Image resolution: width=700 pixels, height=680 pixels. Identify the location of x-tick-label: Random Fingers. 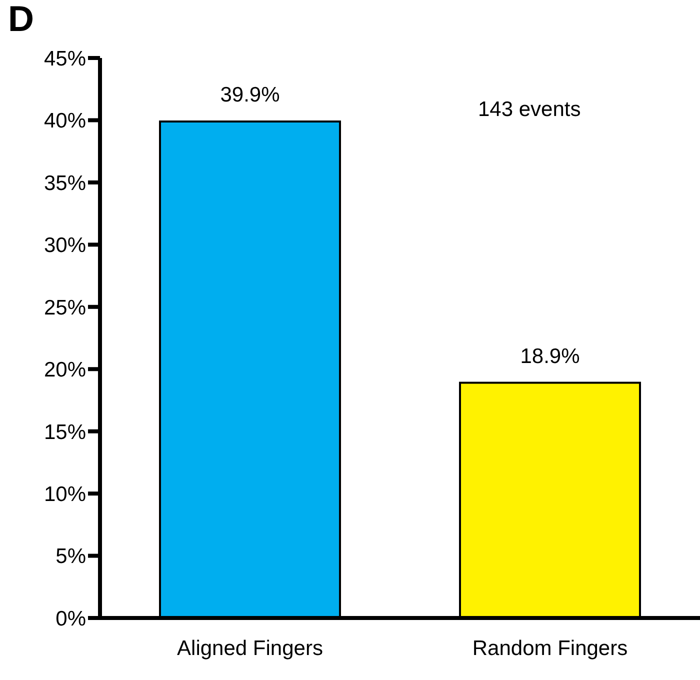
(550, 648).